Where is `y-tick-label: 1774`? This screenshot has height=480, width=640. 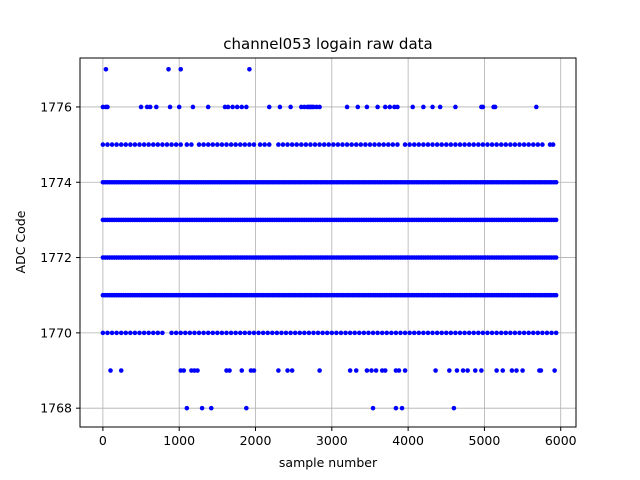
y-tick-label: 1774 is located at coordinates (56, 182).